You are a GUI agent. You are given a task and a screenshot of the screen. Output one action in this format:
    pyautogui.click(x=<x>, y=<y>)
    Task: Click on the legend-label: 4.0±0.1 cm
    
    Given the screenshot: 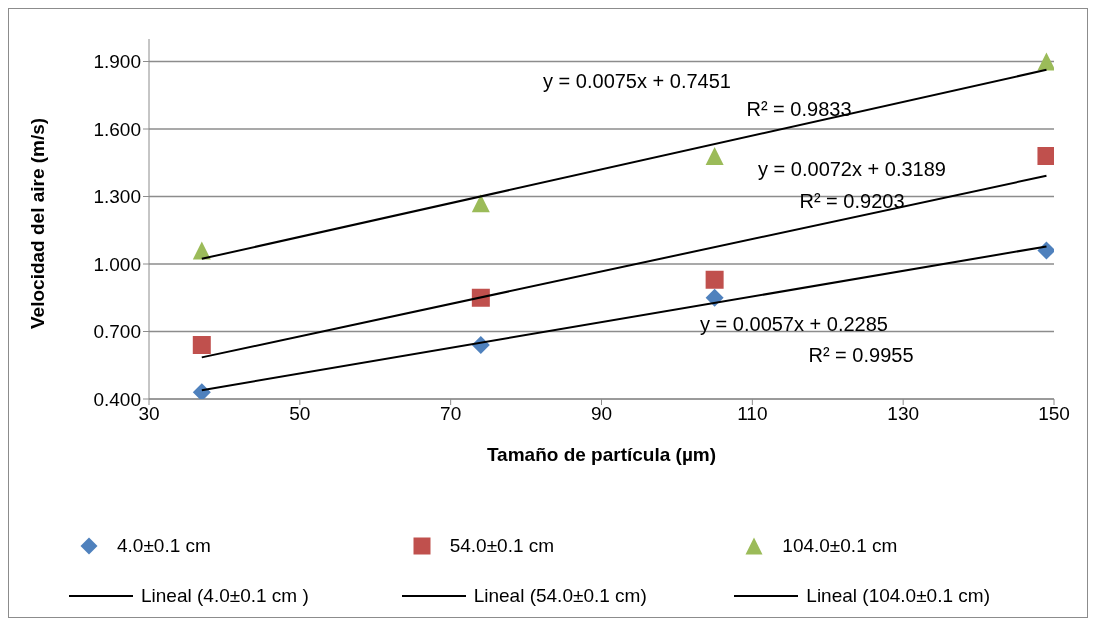 What is the action you would take?
    pyautogui.click(x=164, y=546)
    